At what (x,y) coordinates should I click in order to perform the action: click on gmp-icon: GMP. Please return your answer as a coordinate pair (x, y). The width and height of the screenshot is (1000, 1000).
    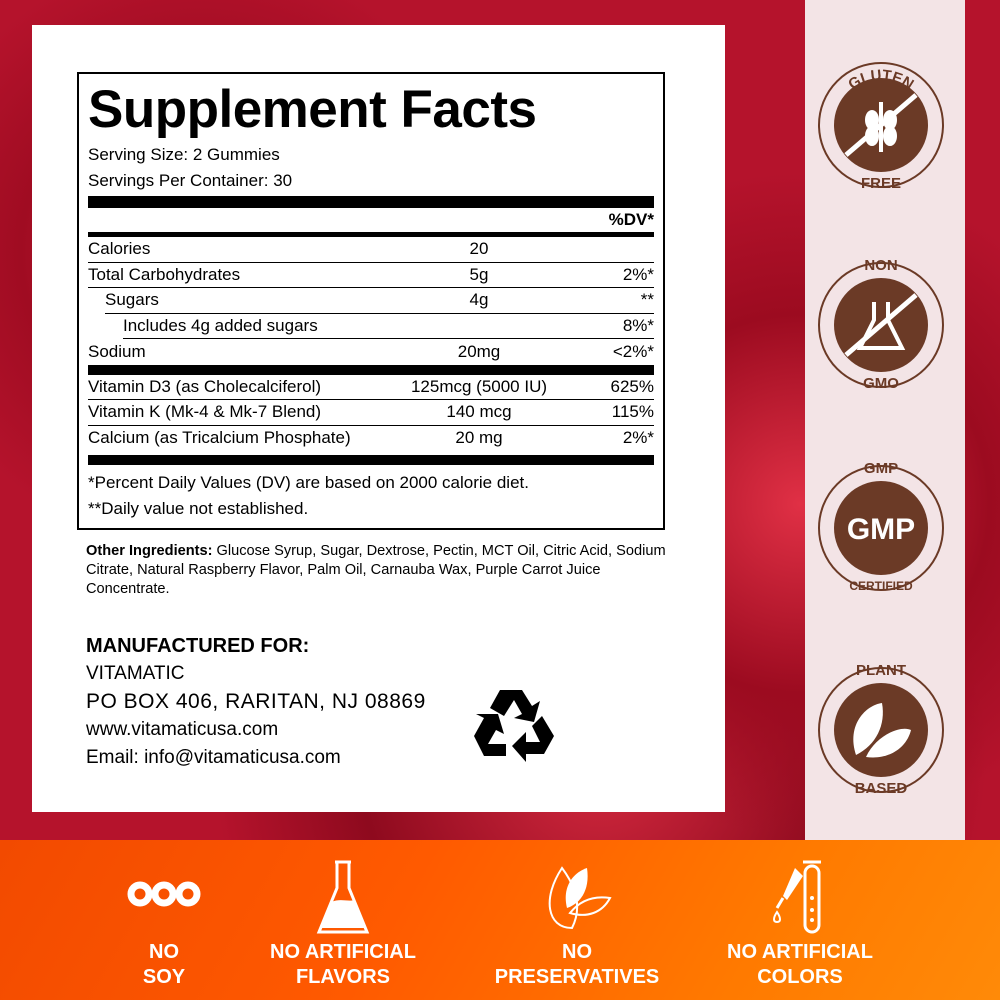
    Looking at the image, I should click on (881, 529).